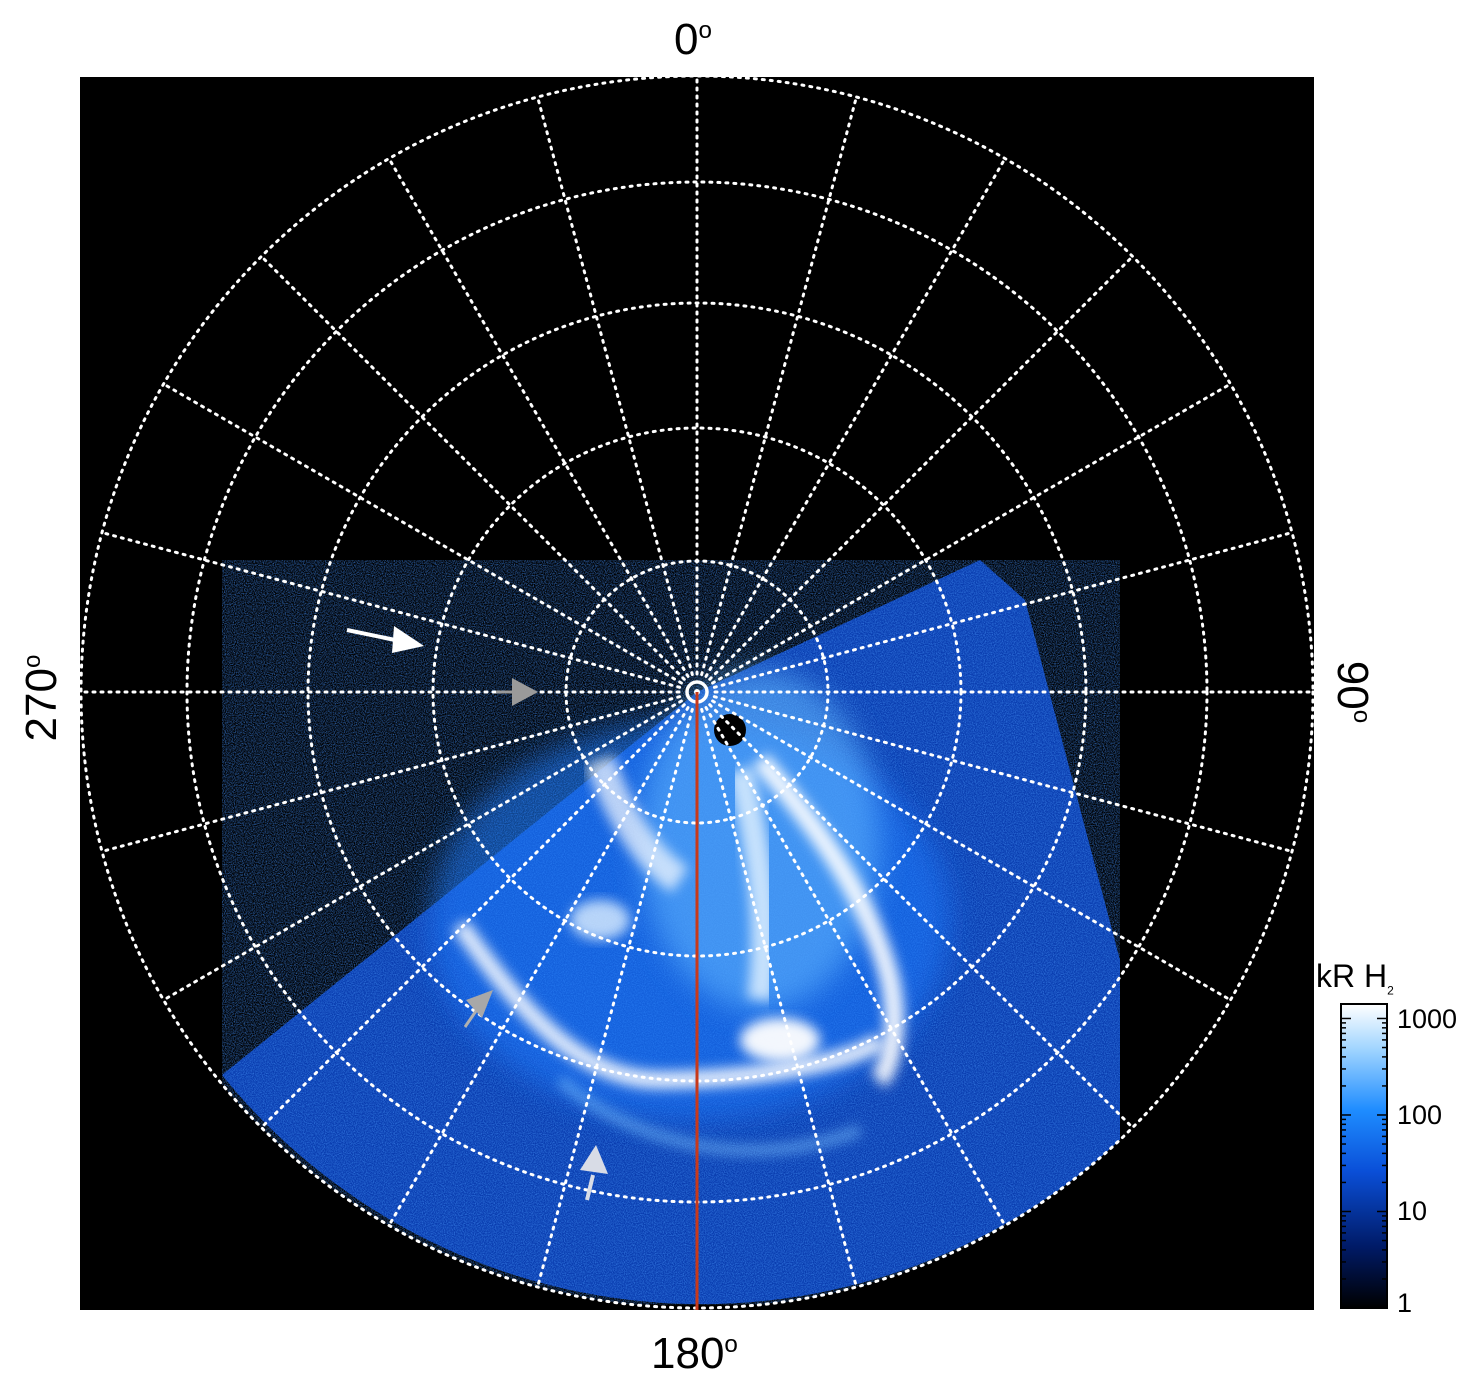  Describe the element at coordinates (1352, 692) in the screenshot. I see `azimuth-label-90: 90o` at that location.